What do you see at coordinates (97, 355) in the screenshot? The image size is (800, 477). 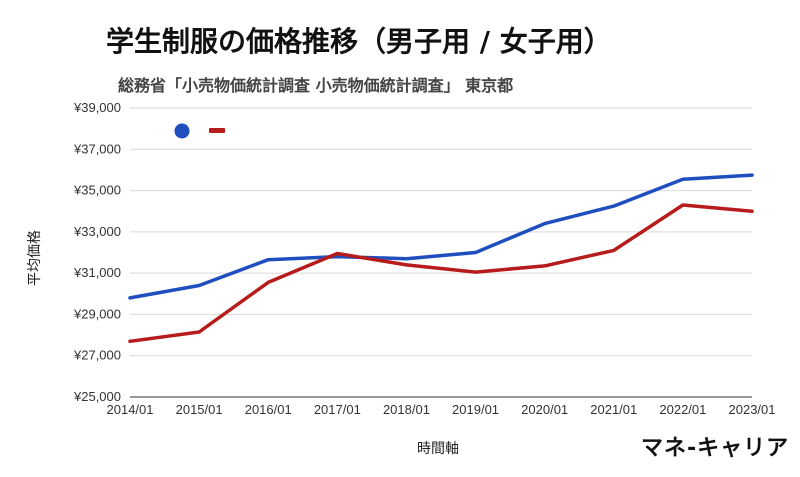 I see `y-tick-label: ¥27,000` at bounding box center [97, 355].